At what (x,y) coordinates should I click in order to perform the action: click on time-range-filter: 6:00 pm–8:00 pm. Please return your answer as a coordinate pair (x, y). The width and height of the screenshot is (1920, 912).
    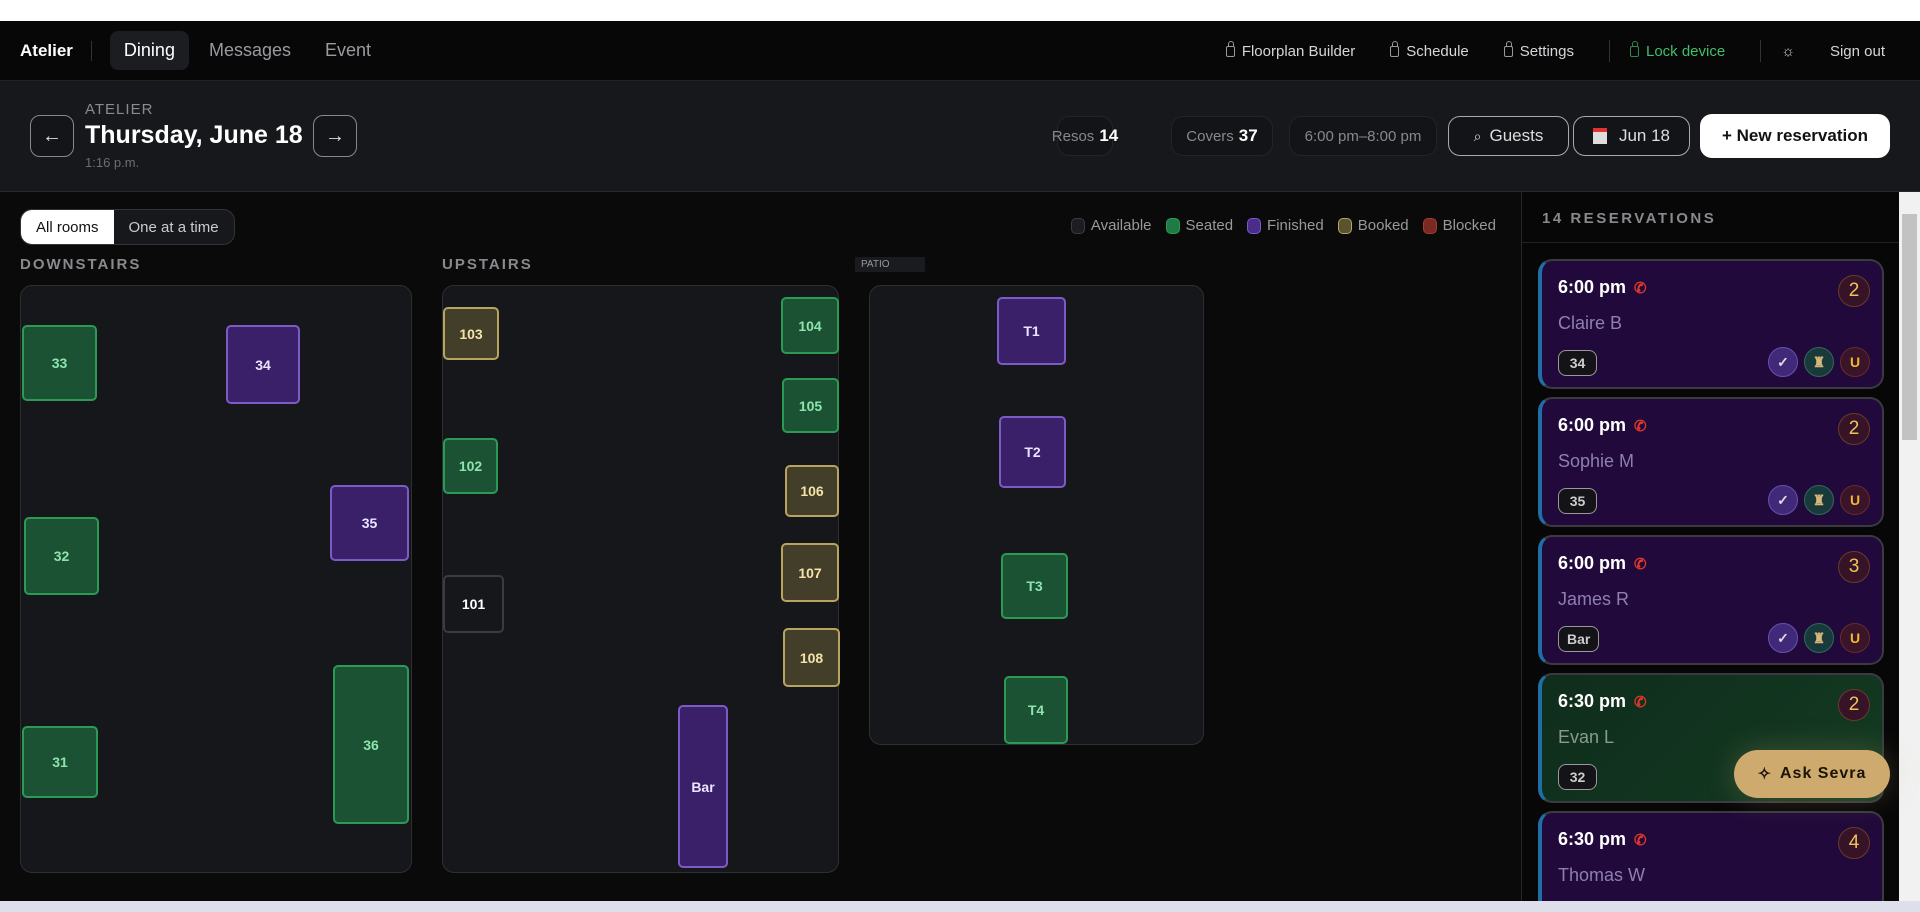
    Looking at the image, I should click on (1363, 136).